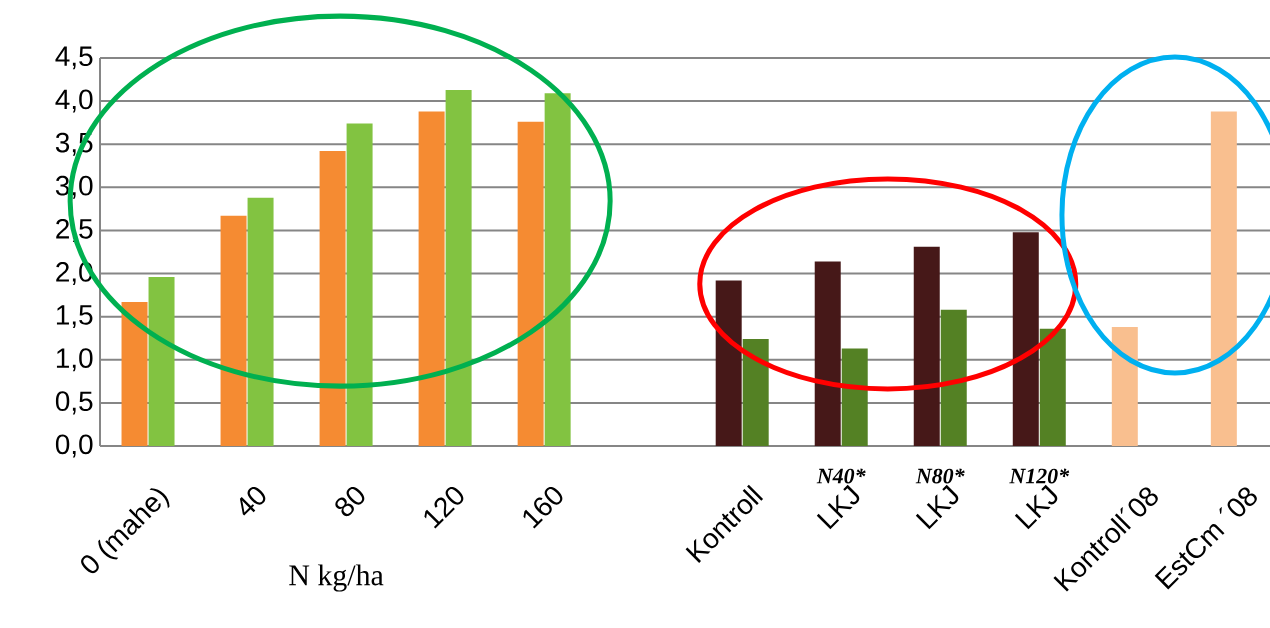  Describe the element at coordinates (1039, 476) in the screenshot. I see `text: N120*` at that location.